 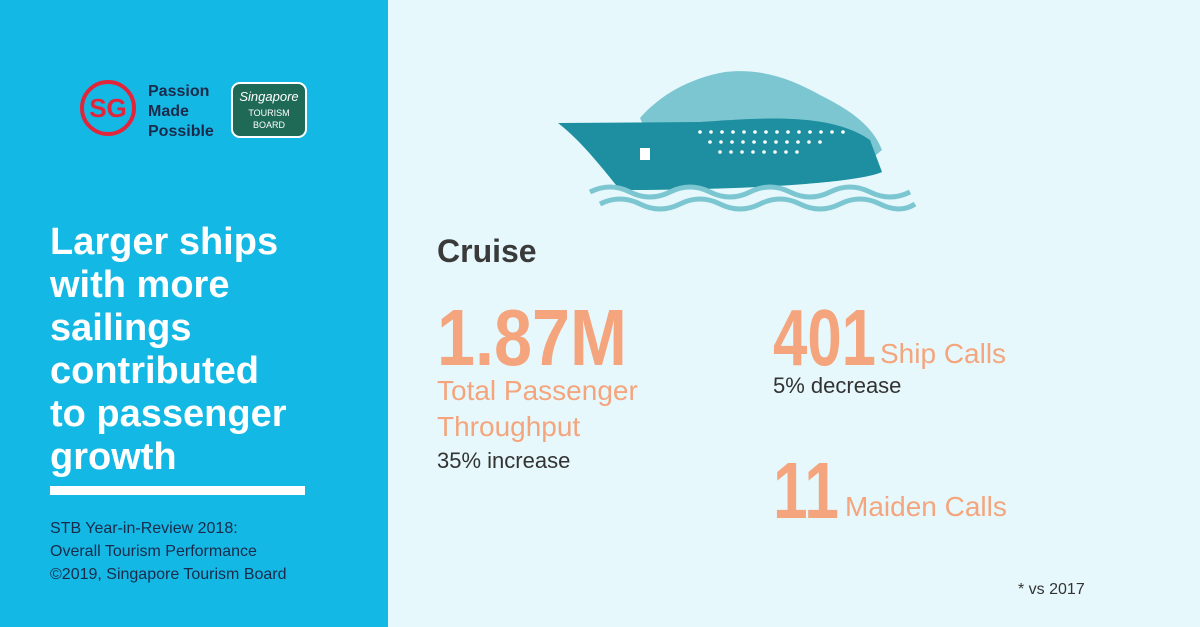 I want to click on stat-value: 401, so click(x=824, y=337).